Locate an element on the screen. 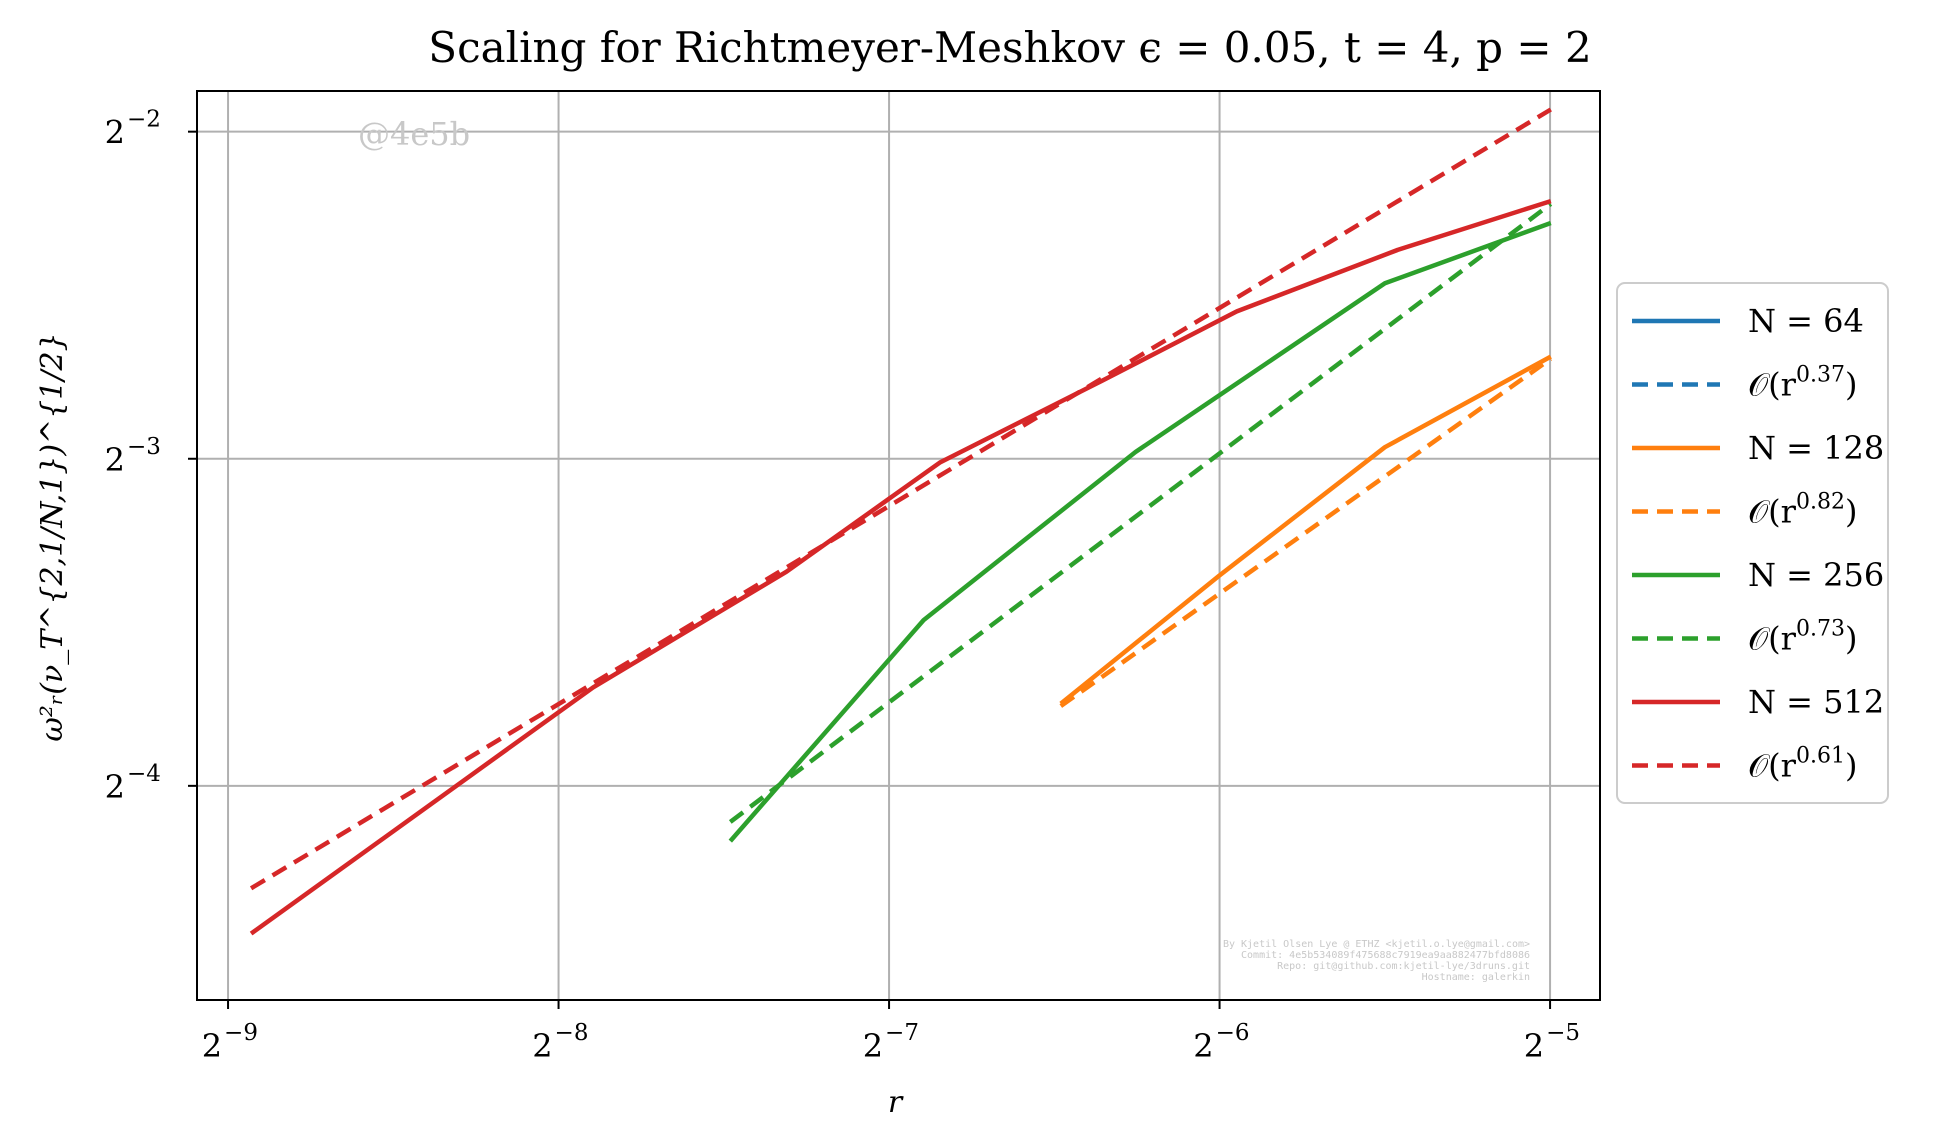 The height and width of the screenshot is (1145, 1945). x-axis-label: r is located at coordinates (896, 1102).